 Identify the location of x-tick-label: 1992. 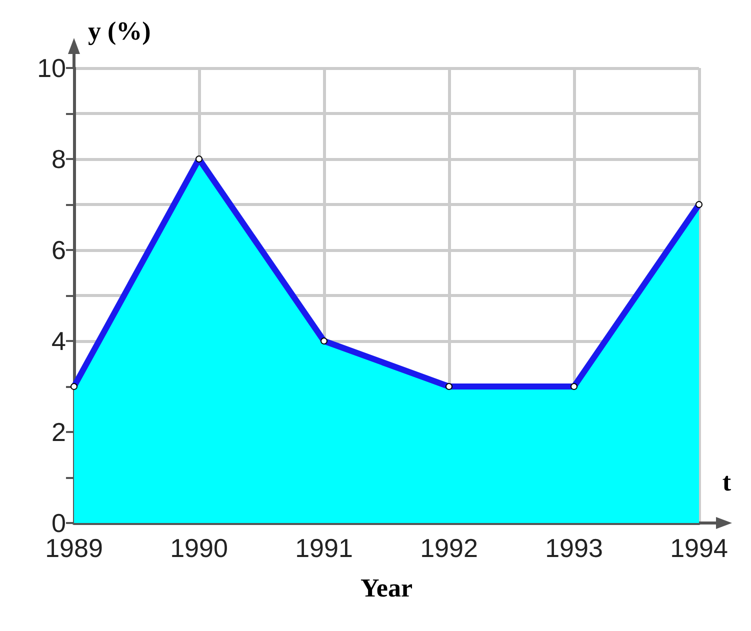
(449, 548).